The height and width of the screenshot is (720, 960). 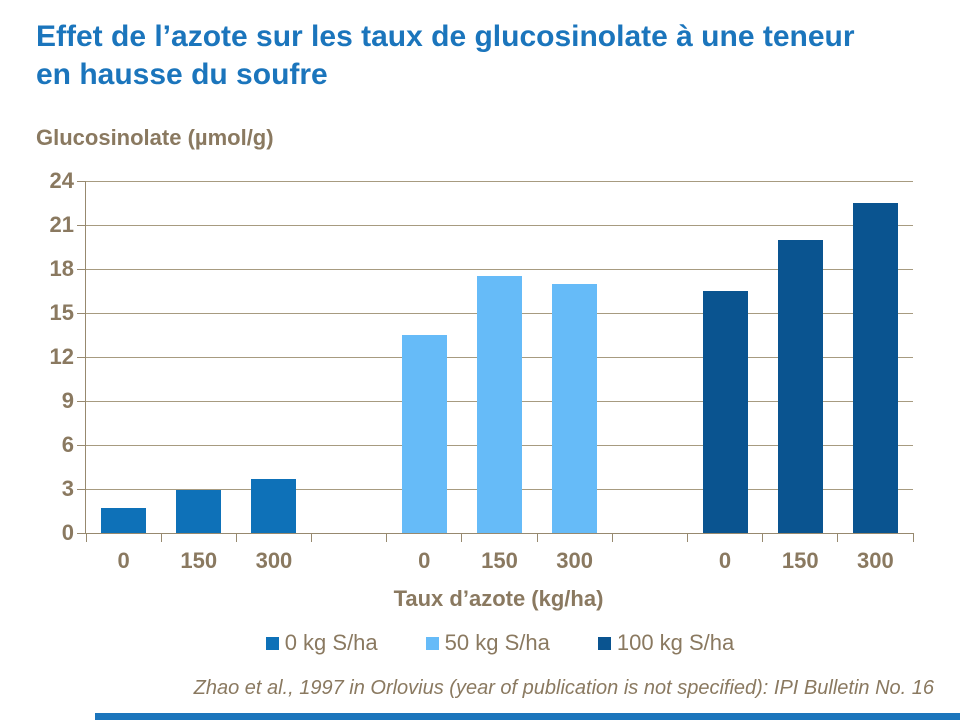 What do you see at coordinates (61, 312) in the screenshot?
I see `y-tick-label: 15` at bounding box center [61, 312].